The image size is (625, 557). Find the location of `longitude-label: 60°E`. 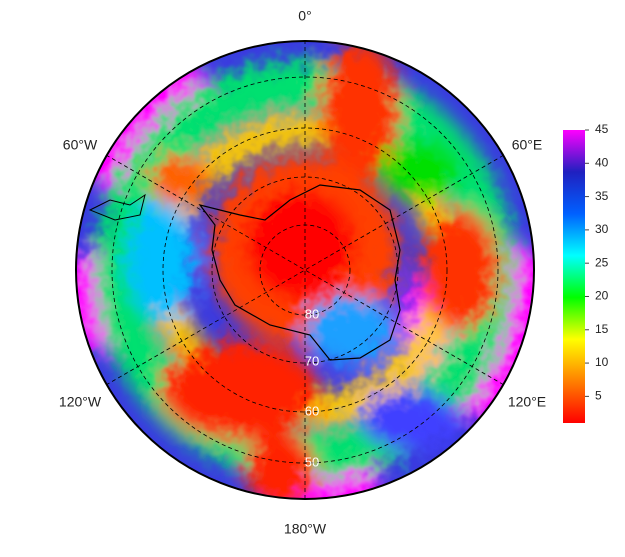

longitude-label: 60°E is located at coordinates (527, 145).